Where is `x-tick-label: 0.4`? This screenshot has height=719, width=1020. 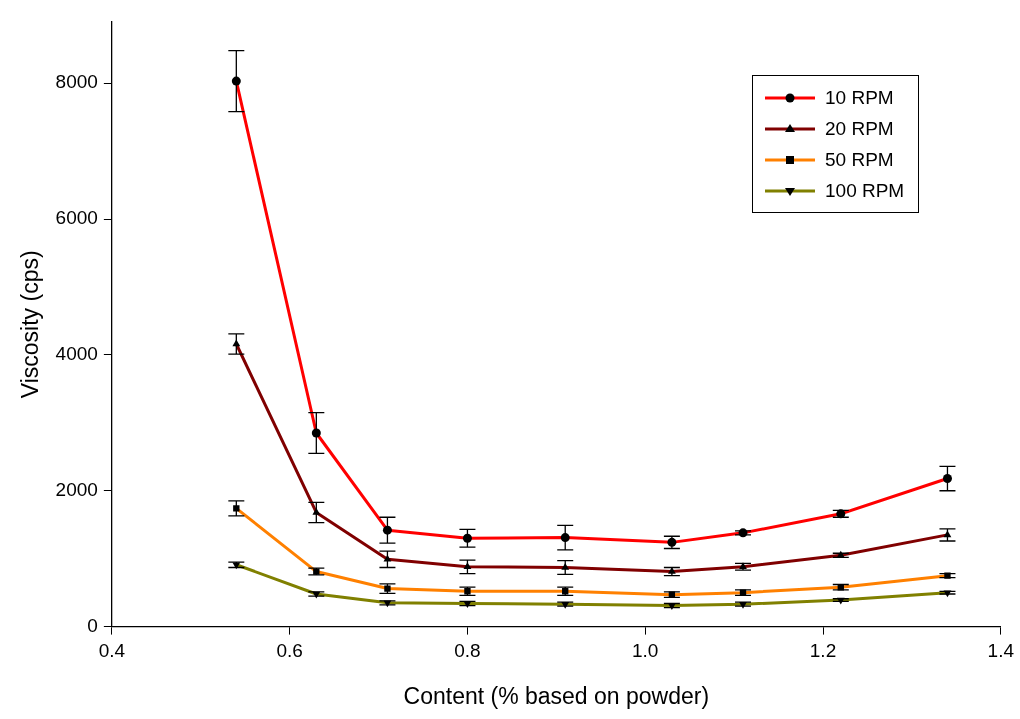 x-tick-label: 0.4 is located at coordinates (112, 651).